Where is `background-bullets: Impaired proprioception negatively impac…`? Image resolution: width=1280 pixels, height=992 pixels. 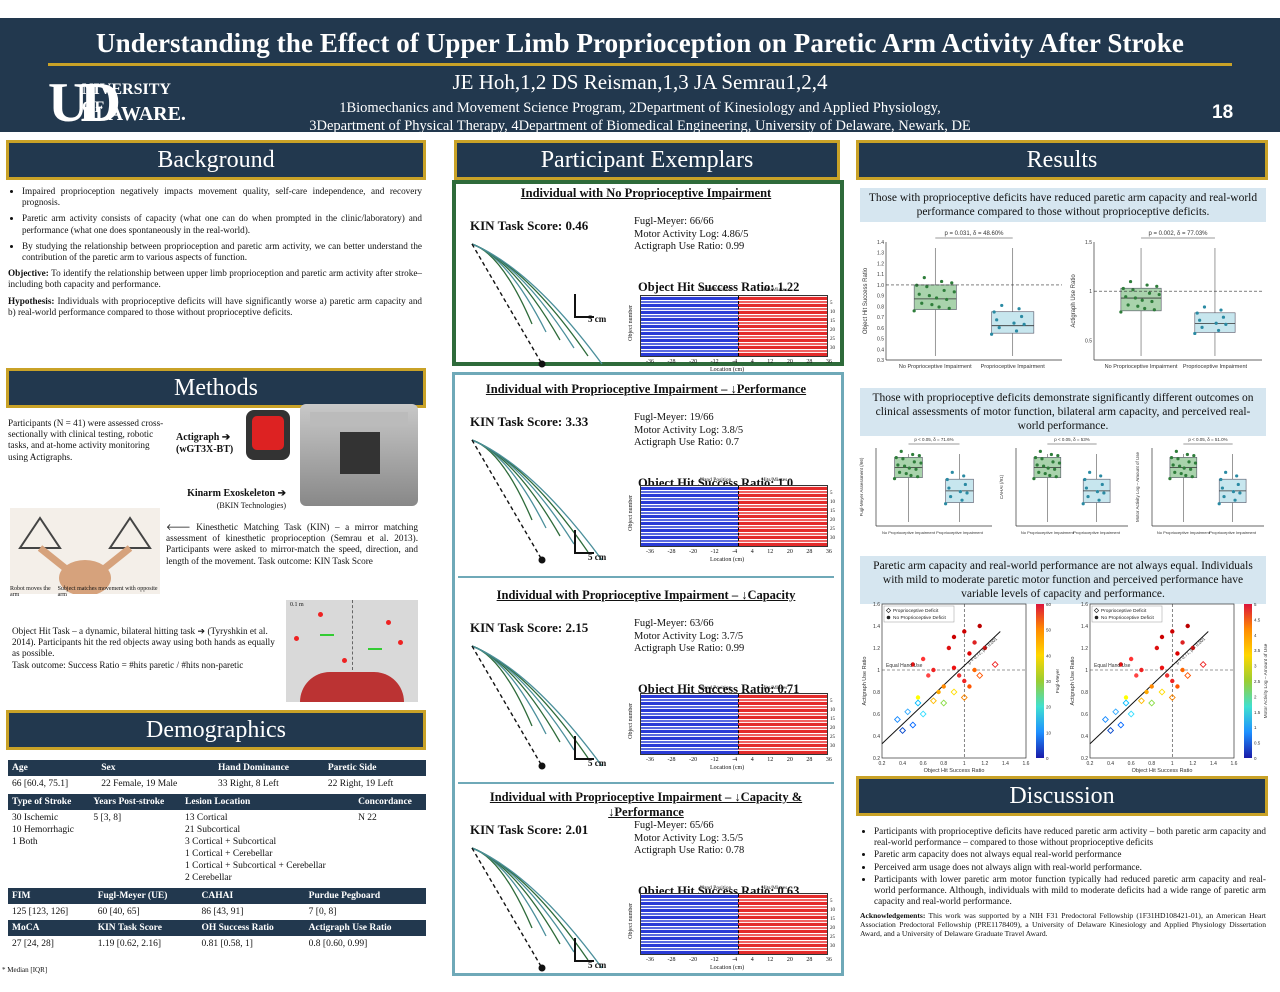
background-bullets: Impaired proprioception negatively impac… is located at coordinates (215, 224).